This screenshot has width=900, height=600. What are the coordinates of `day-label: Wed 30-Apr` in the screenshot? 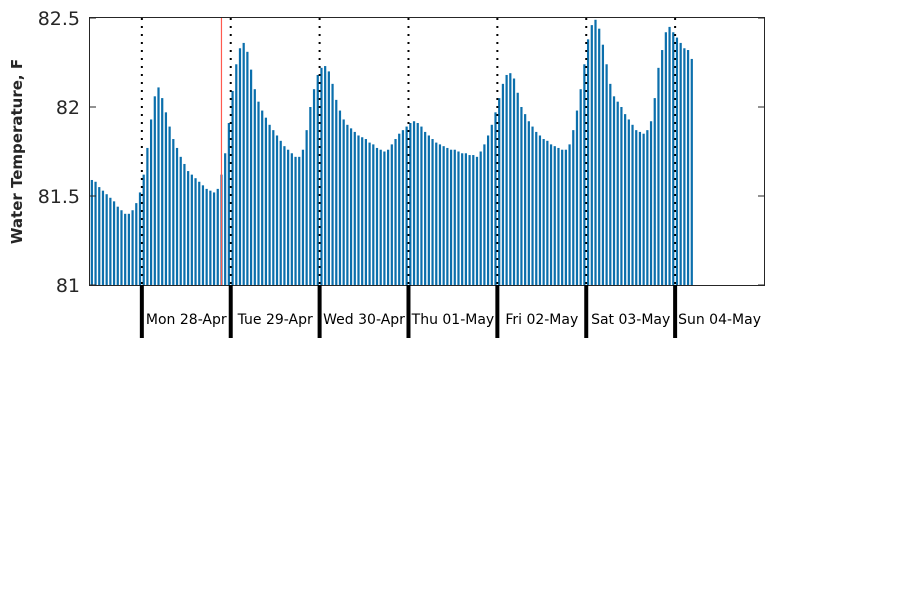 It's located at (364, 320).